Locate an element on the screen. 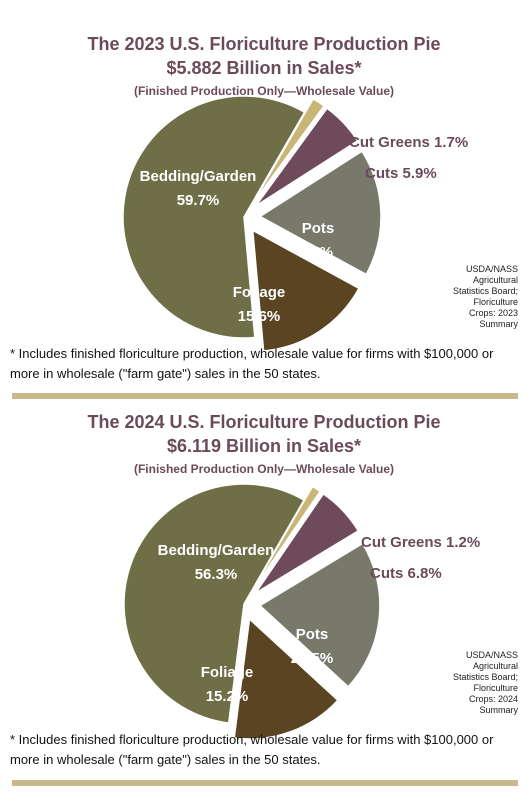  slice-value-label: 20.5% is located at coordinates (312, 658).